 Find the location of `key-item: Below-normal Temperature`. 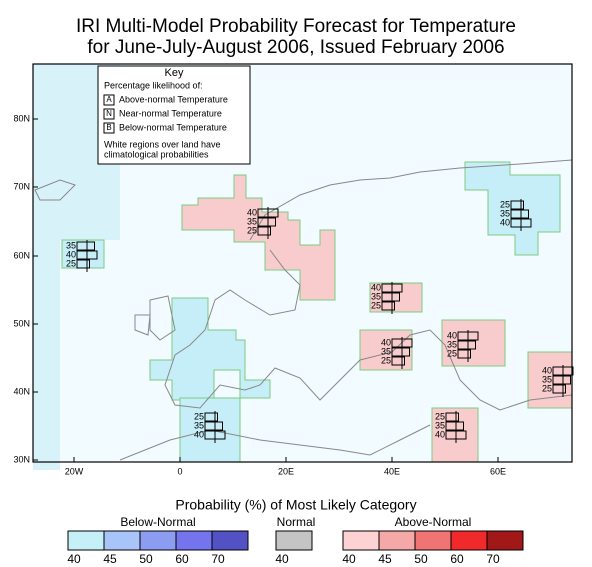

key-item: Below-normal Temperature is located at coordinates (173, 127).